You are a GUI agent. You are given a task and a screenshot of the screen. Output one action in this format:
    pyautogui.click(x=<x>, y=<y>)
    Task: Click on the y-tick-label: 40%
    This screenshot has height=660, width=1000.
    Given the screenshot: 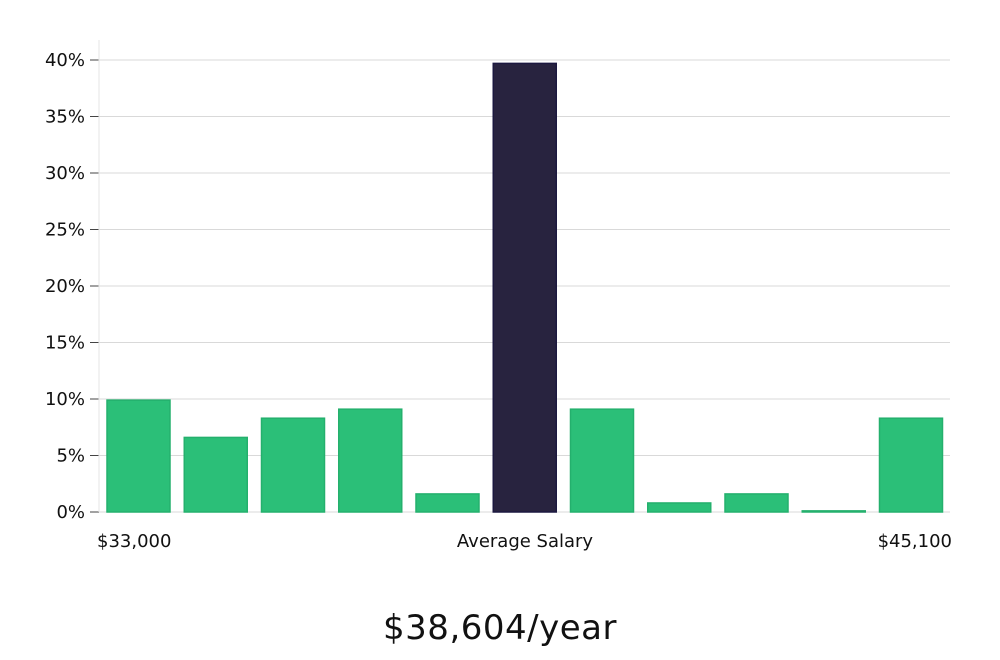 What is the action you would take?
    pyautogui.click(x=65, y=60)
    